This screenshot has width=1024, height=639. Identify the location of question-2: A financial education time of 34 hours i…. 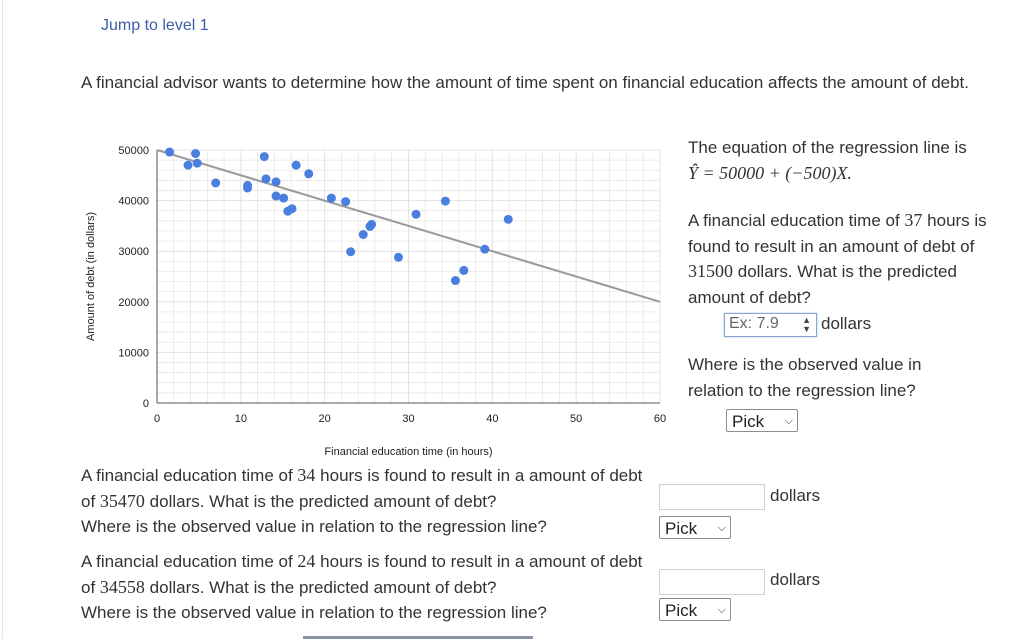
(368, 488).